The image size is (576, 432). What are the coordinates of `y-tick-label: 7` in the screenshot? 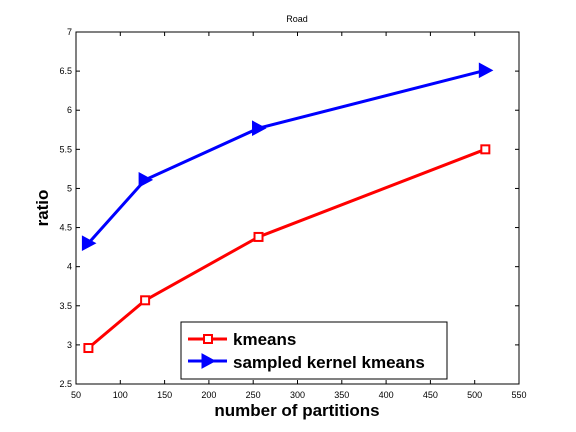 It's located at (69, 32).